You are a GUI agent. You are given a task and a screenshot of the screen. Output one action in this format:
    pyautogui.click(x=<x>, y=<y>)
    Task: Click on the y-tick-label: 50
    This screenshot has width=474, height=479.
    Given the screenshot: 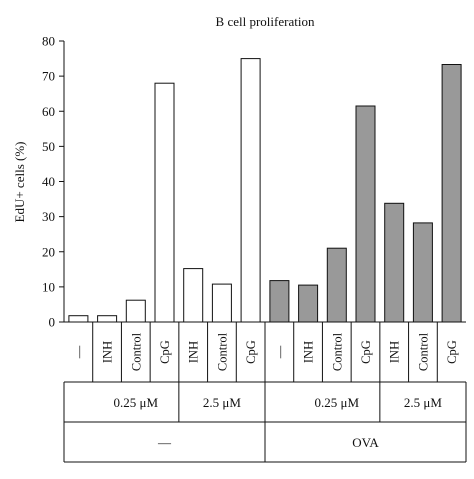 What is the action you would take?
    pyautogui.click(x=48, y=146)
    